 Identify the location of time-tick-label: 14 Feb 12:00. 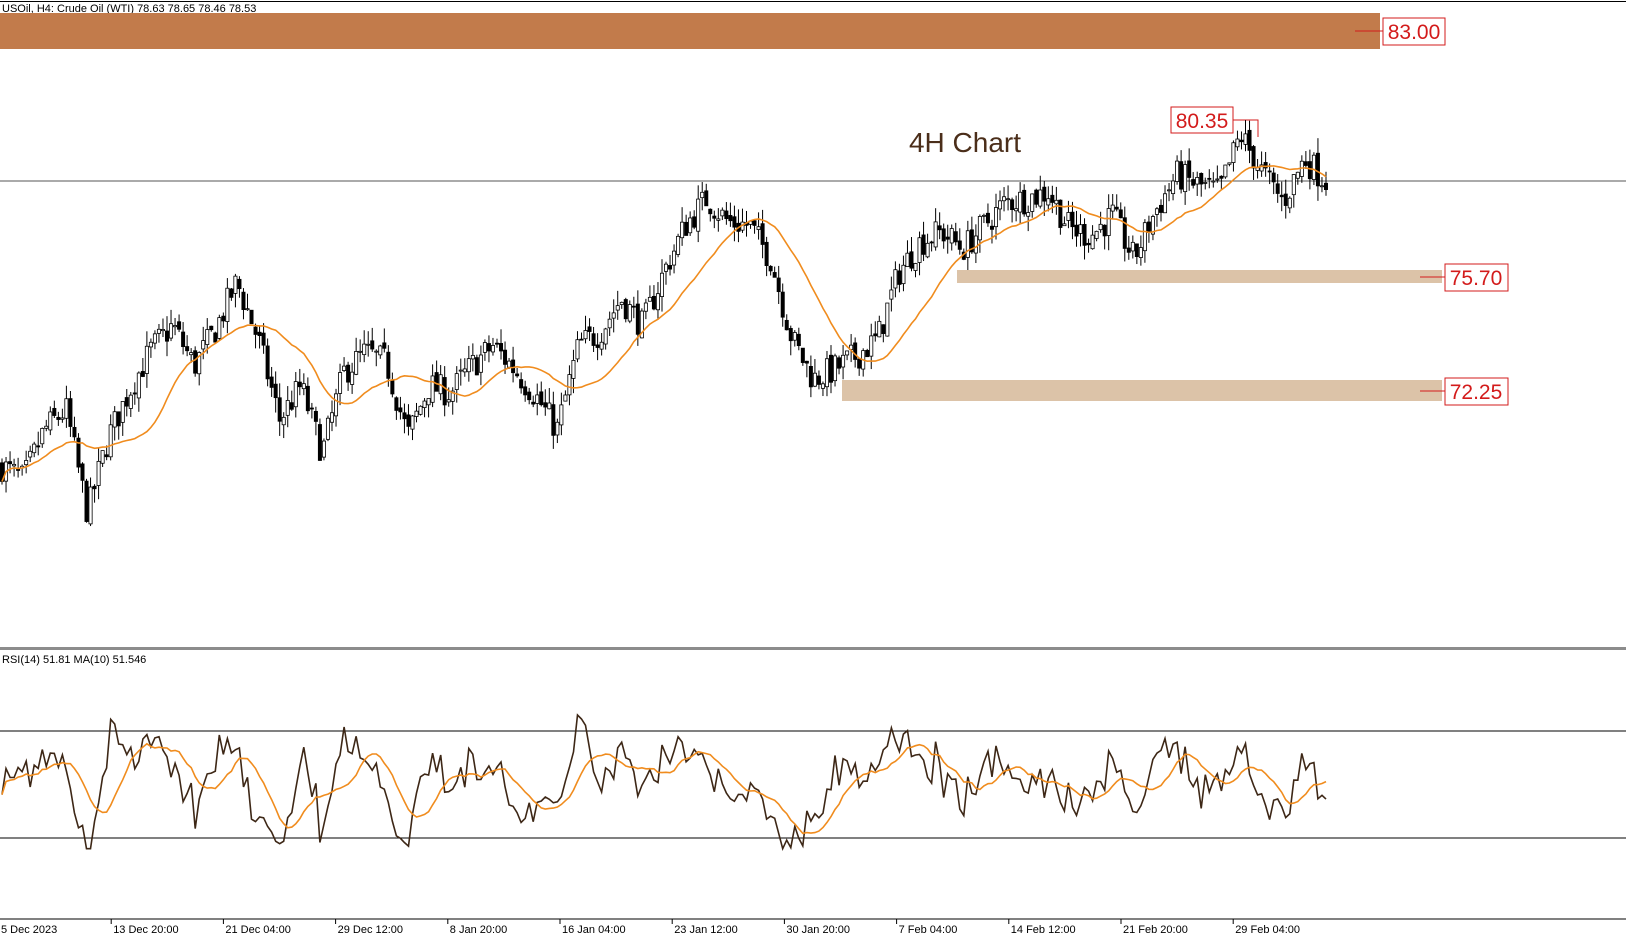
(1043, 930).